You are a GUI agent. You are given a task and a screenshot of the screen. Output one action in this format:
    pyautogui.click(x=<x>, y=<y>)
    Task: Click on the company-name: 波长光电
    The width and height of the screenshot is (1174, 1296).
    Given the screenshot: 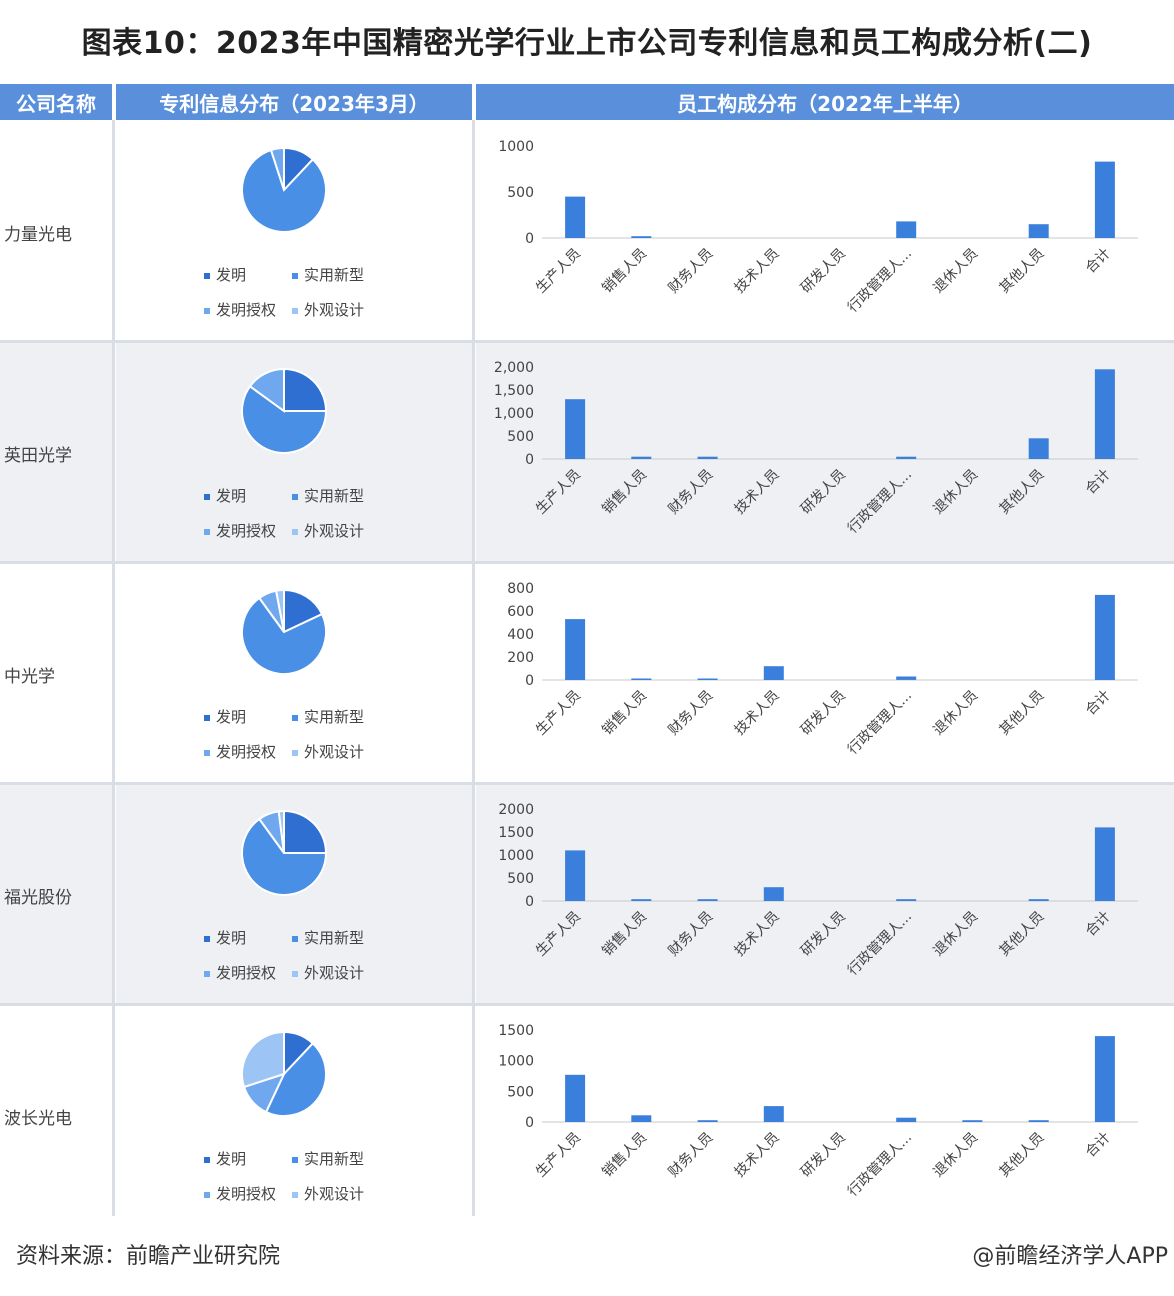 What is the action you would take?
    pyautogui.click(x=38, y=1119)
    